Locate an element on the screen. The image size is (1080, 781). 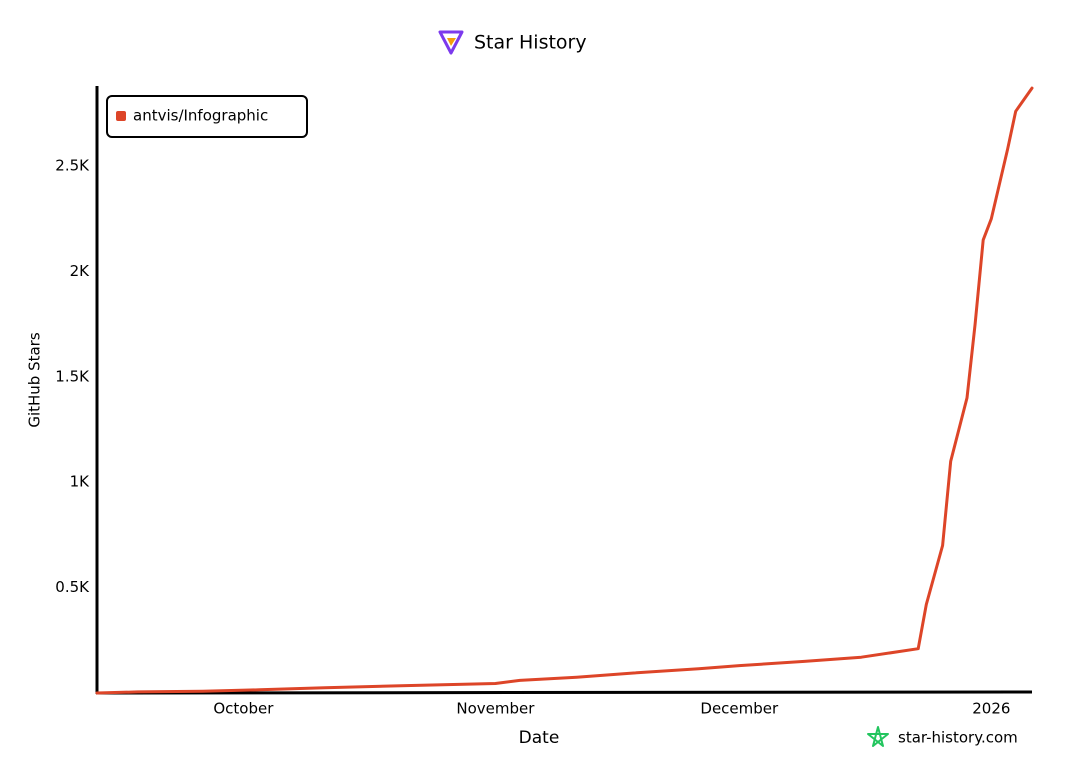
chart-title: Star History is located at coordinates (530, 43).